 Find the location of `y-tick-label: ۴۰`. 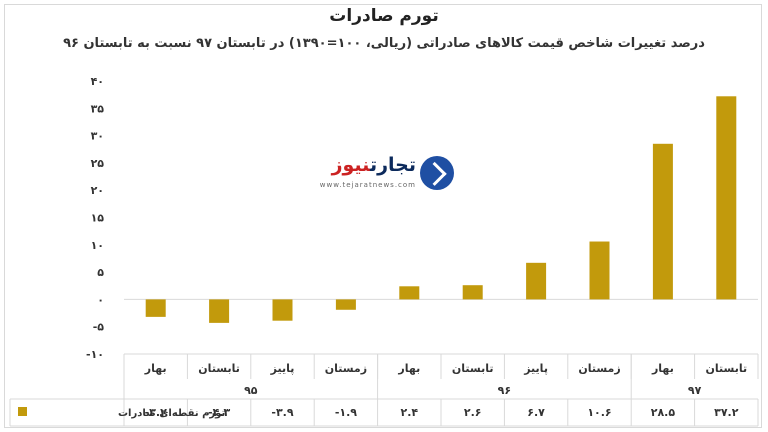

y-tick-label: ۴۰ is located at coordinates (97, 81).